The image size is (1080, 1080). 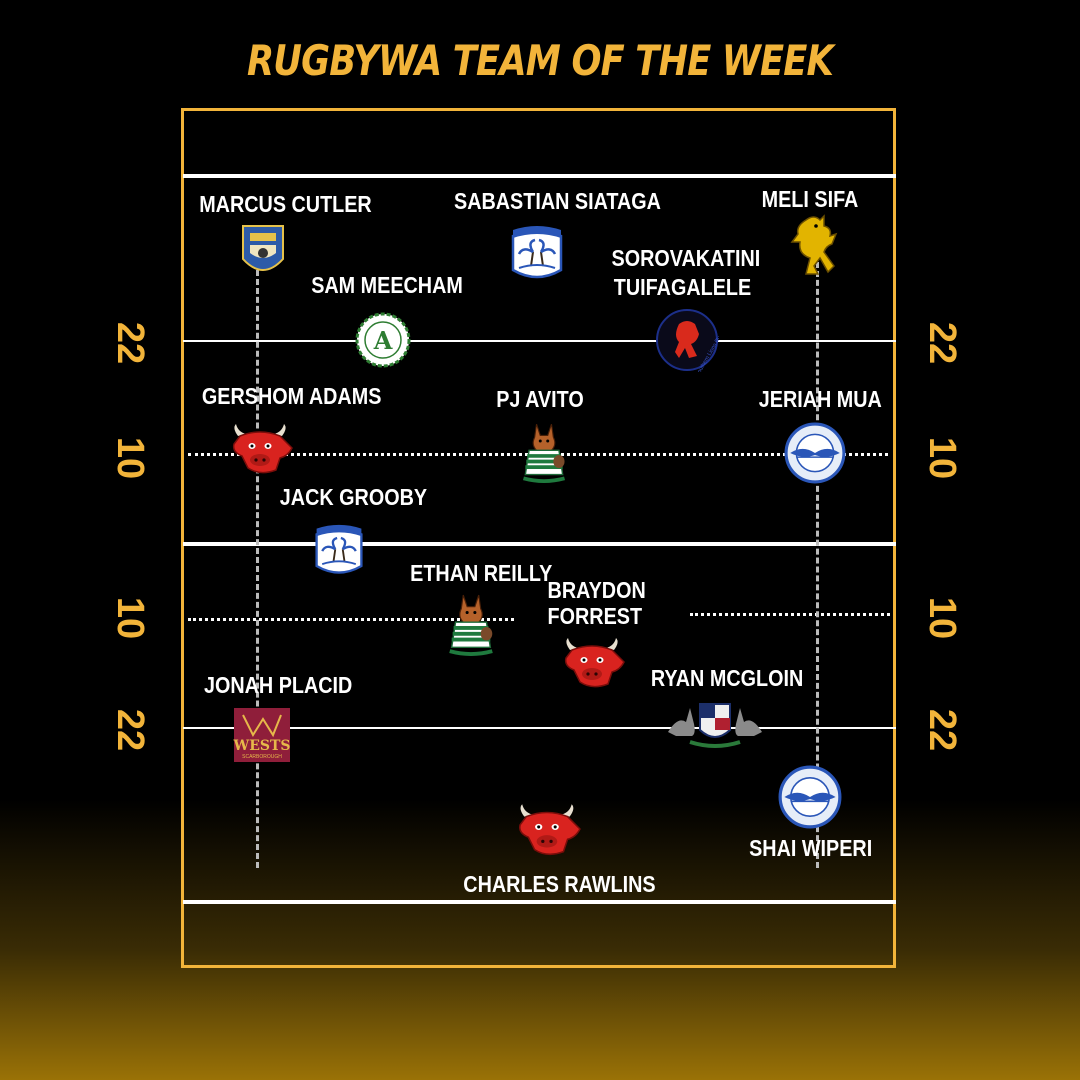 I want to click on green-a-wreath-icon: A, so click(x=383, y=340).